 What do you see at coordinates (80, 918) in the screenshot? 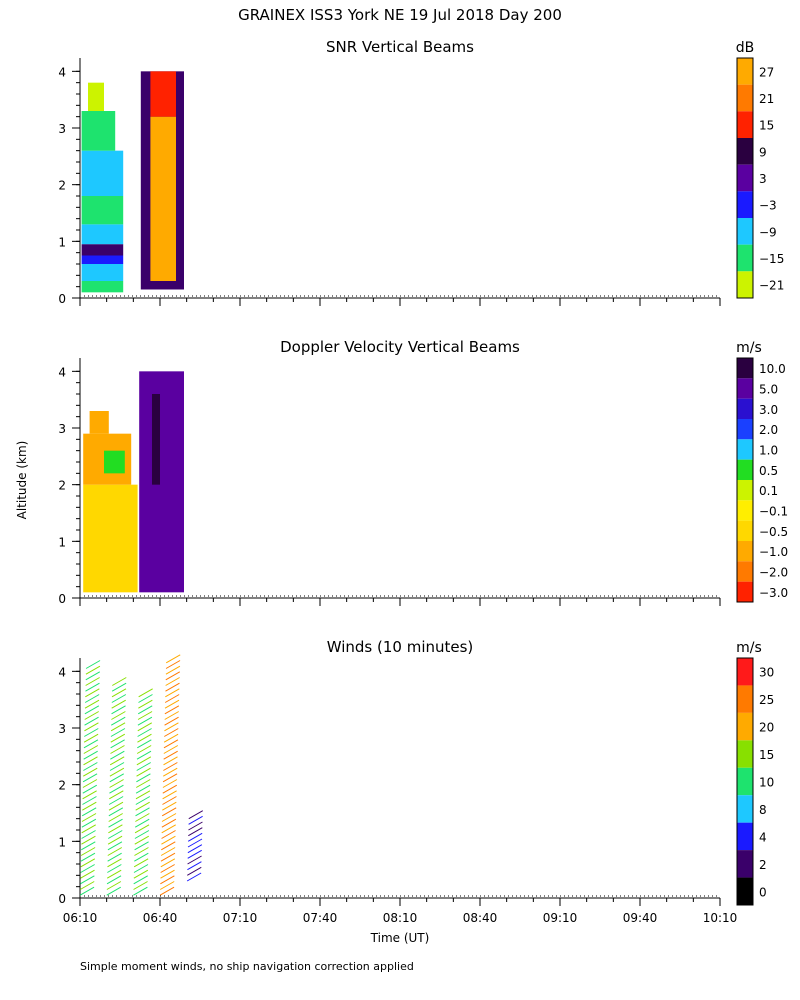
I see `x-tick-label: 06:10` at bounding box center [80, 918].